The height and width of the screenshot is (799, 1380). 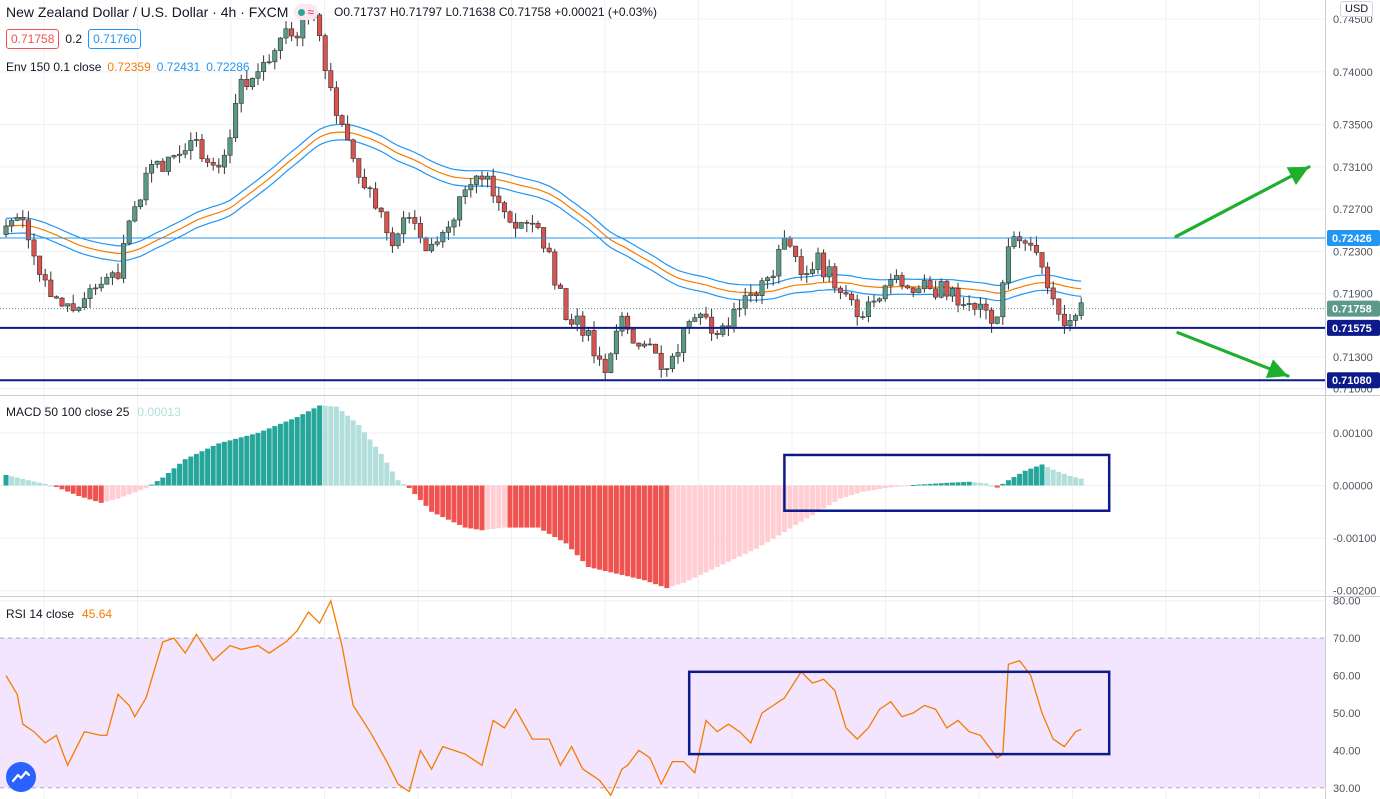 I want to click on currency-button: USD, so click(x=1357, y=9).